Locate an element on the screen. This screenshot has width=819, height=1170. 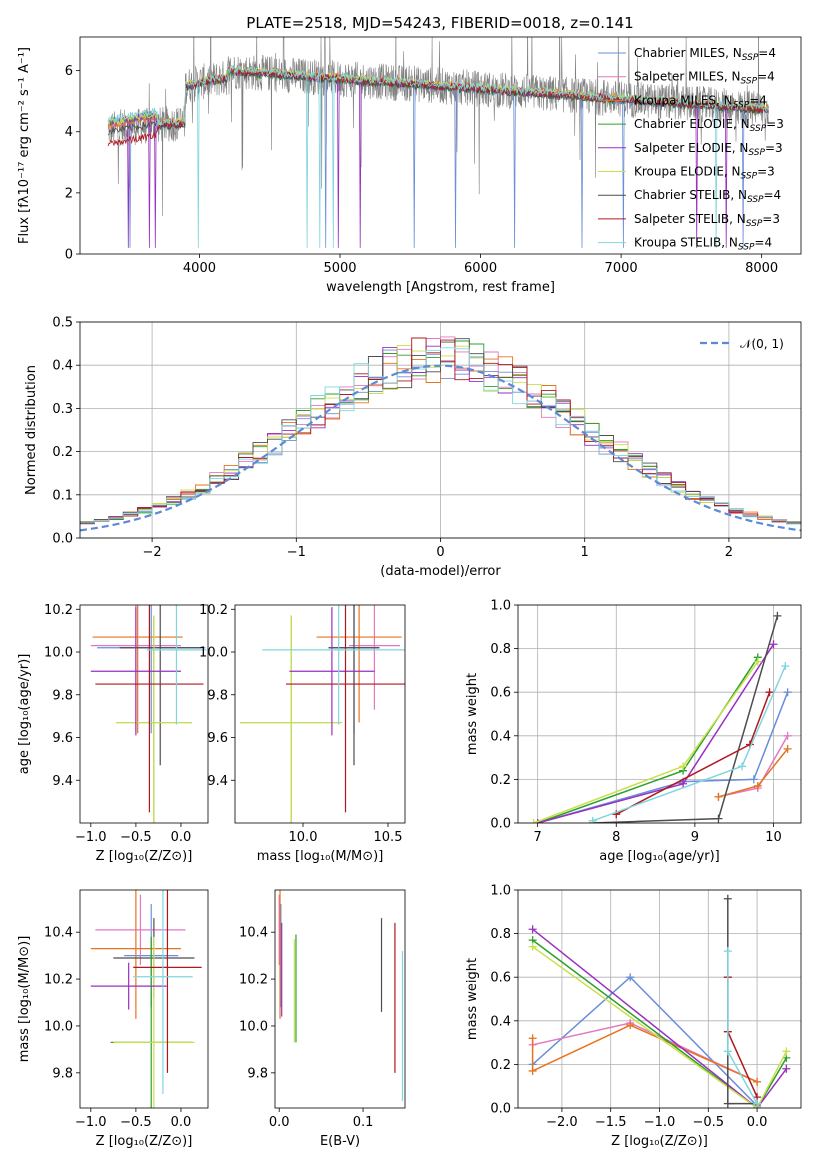
legend-entry: Salpeter ELODIE, NSSP=3 is located at coordinates (708, 149).